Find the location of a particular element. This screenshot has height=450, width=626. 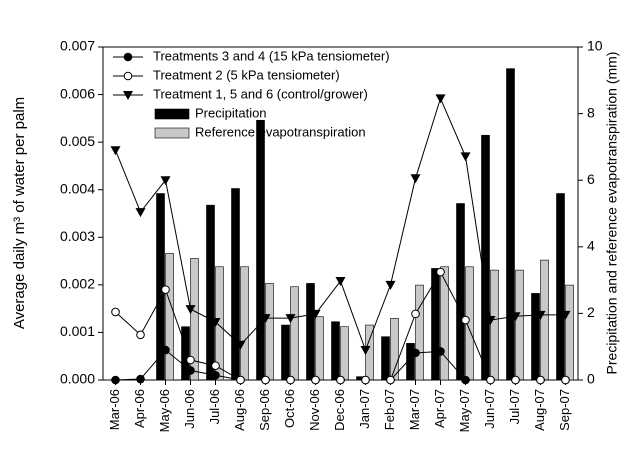

y2-tick-label: 4 is located at coordinates (591, 246).